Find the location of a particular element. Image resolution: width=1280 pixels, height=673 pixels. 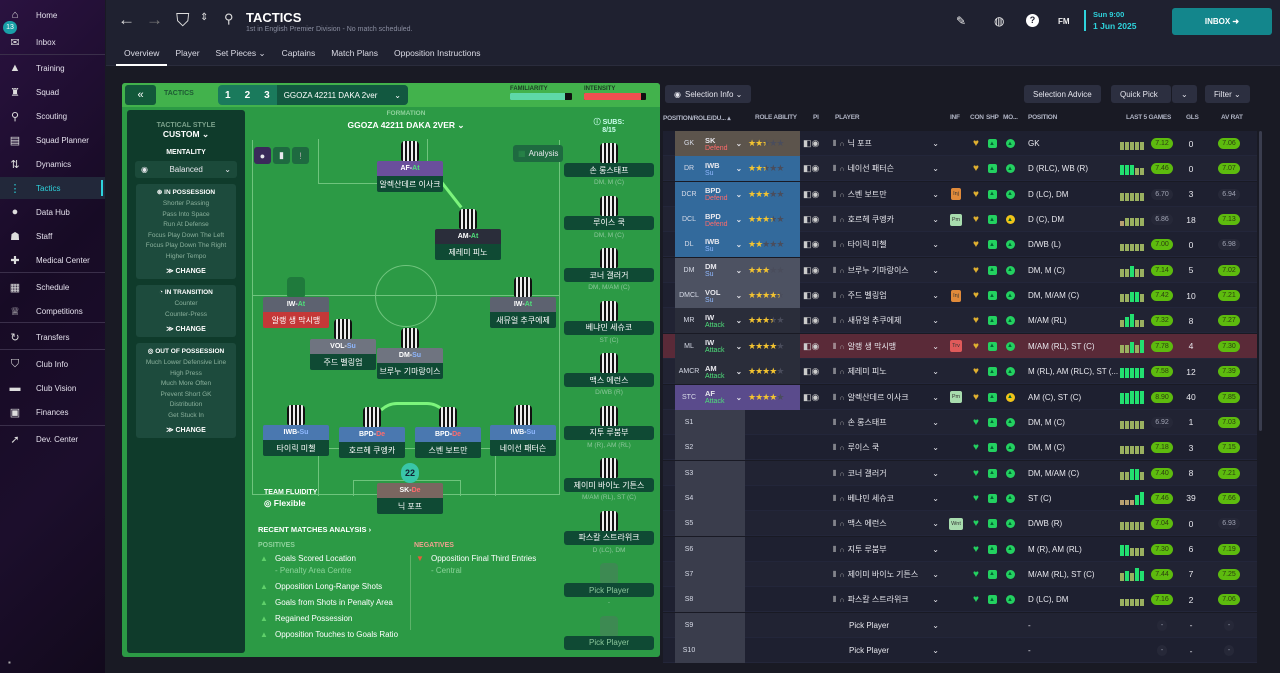

player-cell: ⦀ ∩ 파스칼 스트라위크 ⌄ is located at coordinates (888, 599).